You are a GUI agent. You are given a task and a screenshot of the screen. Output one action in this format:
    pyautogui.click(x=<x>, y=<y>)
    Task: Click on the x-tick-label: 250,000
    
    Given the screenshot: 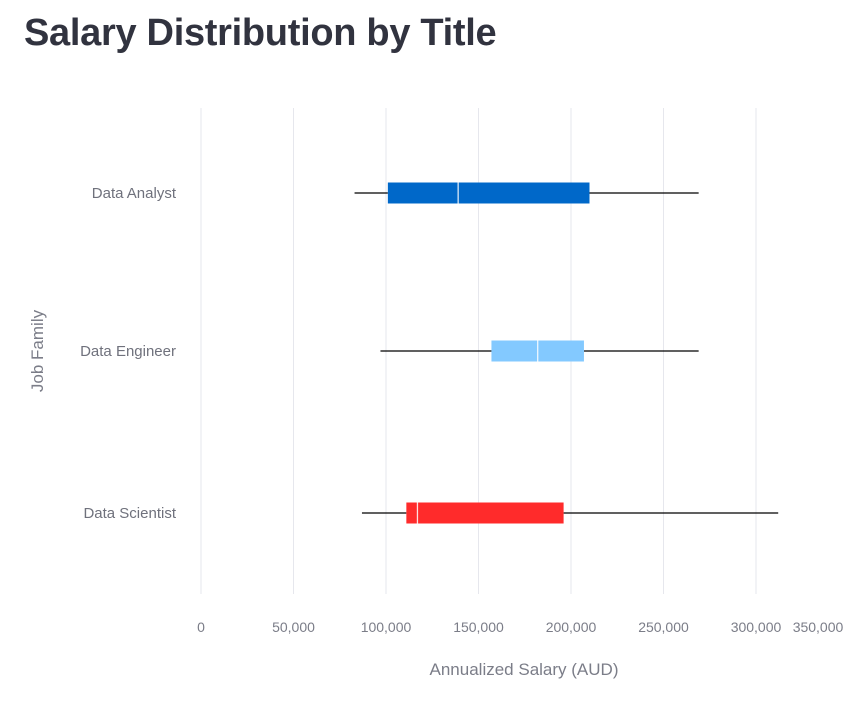 What is the action you would take?
    pyautogui.click(x=663, y=627)
    